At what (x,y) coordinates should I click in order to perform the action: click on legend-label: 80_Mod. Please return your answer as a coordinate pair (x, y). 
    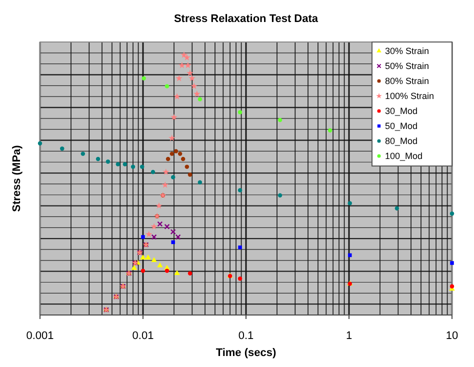
    Looking at the image, I should click on (401, 141).